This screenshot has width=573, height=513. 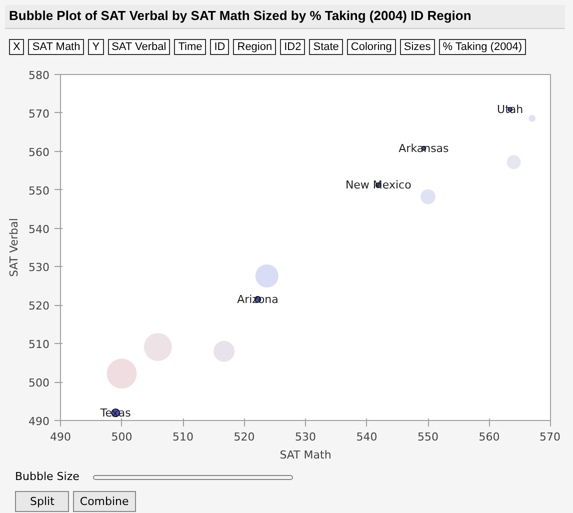 What do you see at coordinates (183, 437) in the screenshot?
I see `x-tick-label: 510` at bounding box center [183, 437].